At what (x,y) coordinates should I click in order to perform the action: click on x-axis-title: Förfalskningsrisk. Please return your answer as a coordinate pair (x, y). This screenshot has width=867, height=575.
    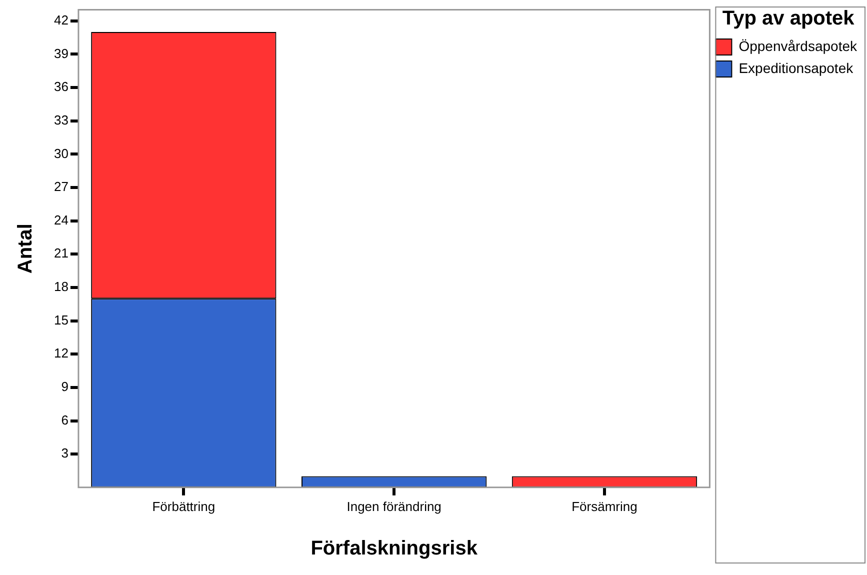
    Looking at the image, I should click on (394, 549).